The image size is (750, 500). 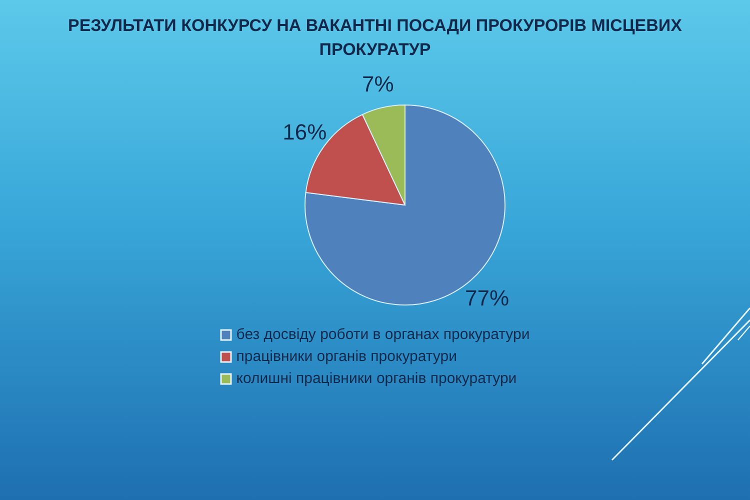 I want to click on legend-label: колишні працівники органів прокуратури, so click(x=376, y=378).